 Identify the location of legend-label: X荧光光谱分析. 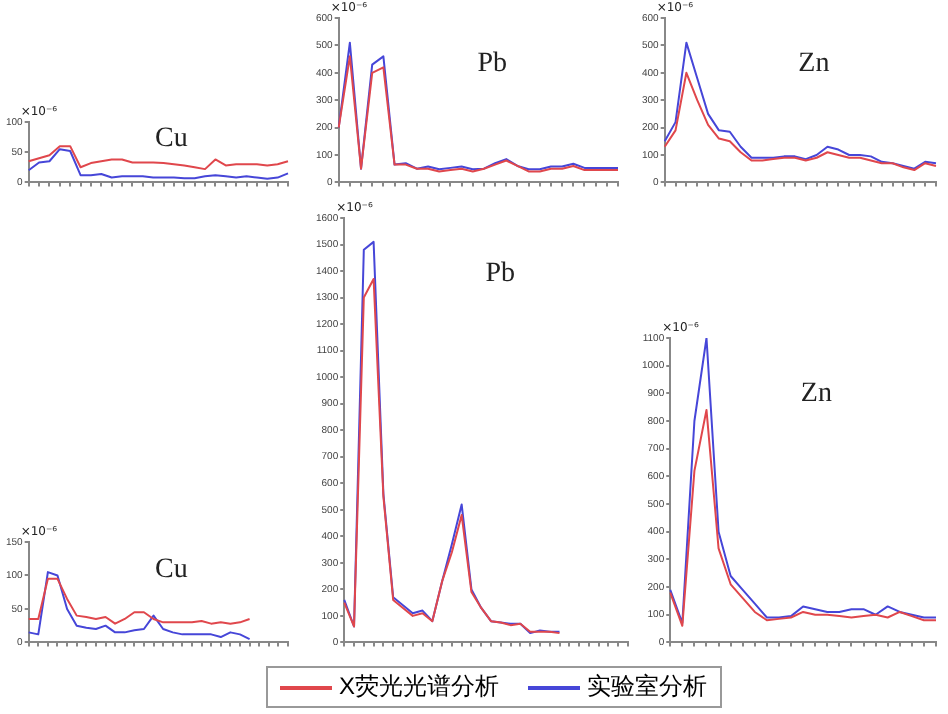
(418, 687).